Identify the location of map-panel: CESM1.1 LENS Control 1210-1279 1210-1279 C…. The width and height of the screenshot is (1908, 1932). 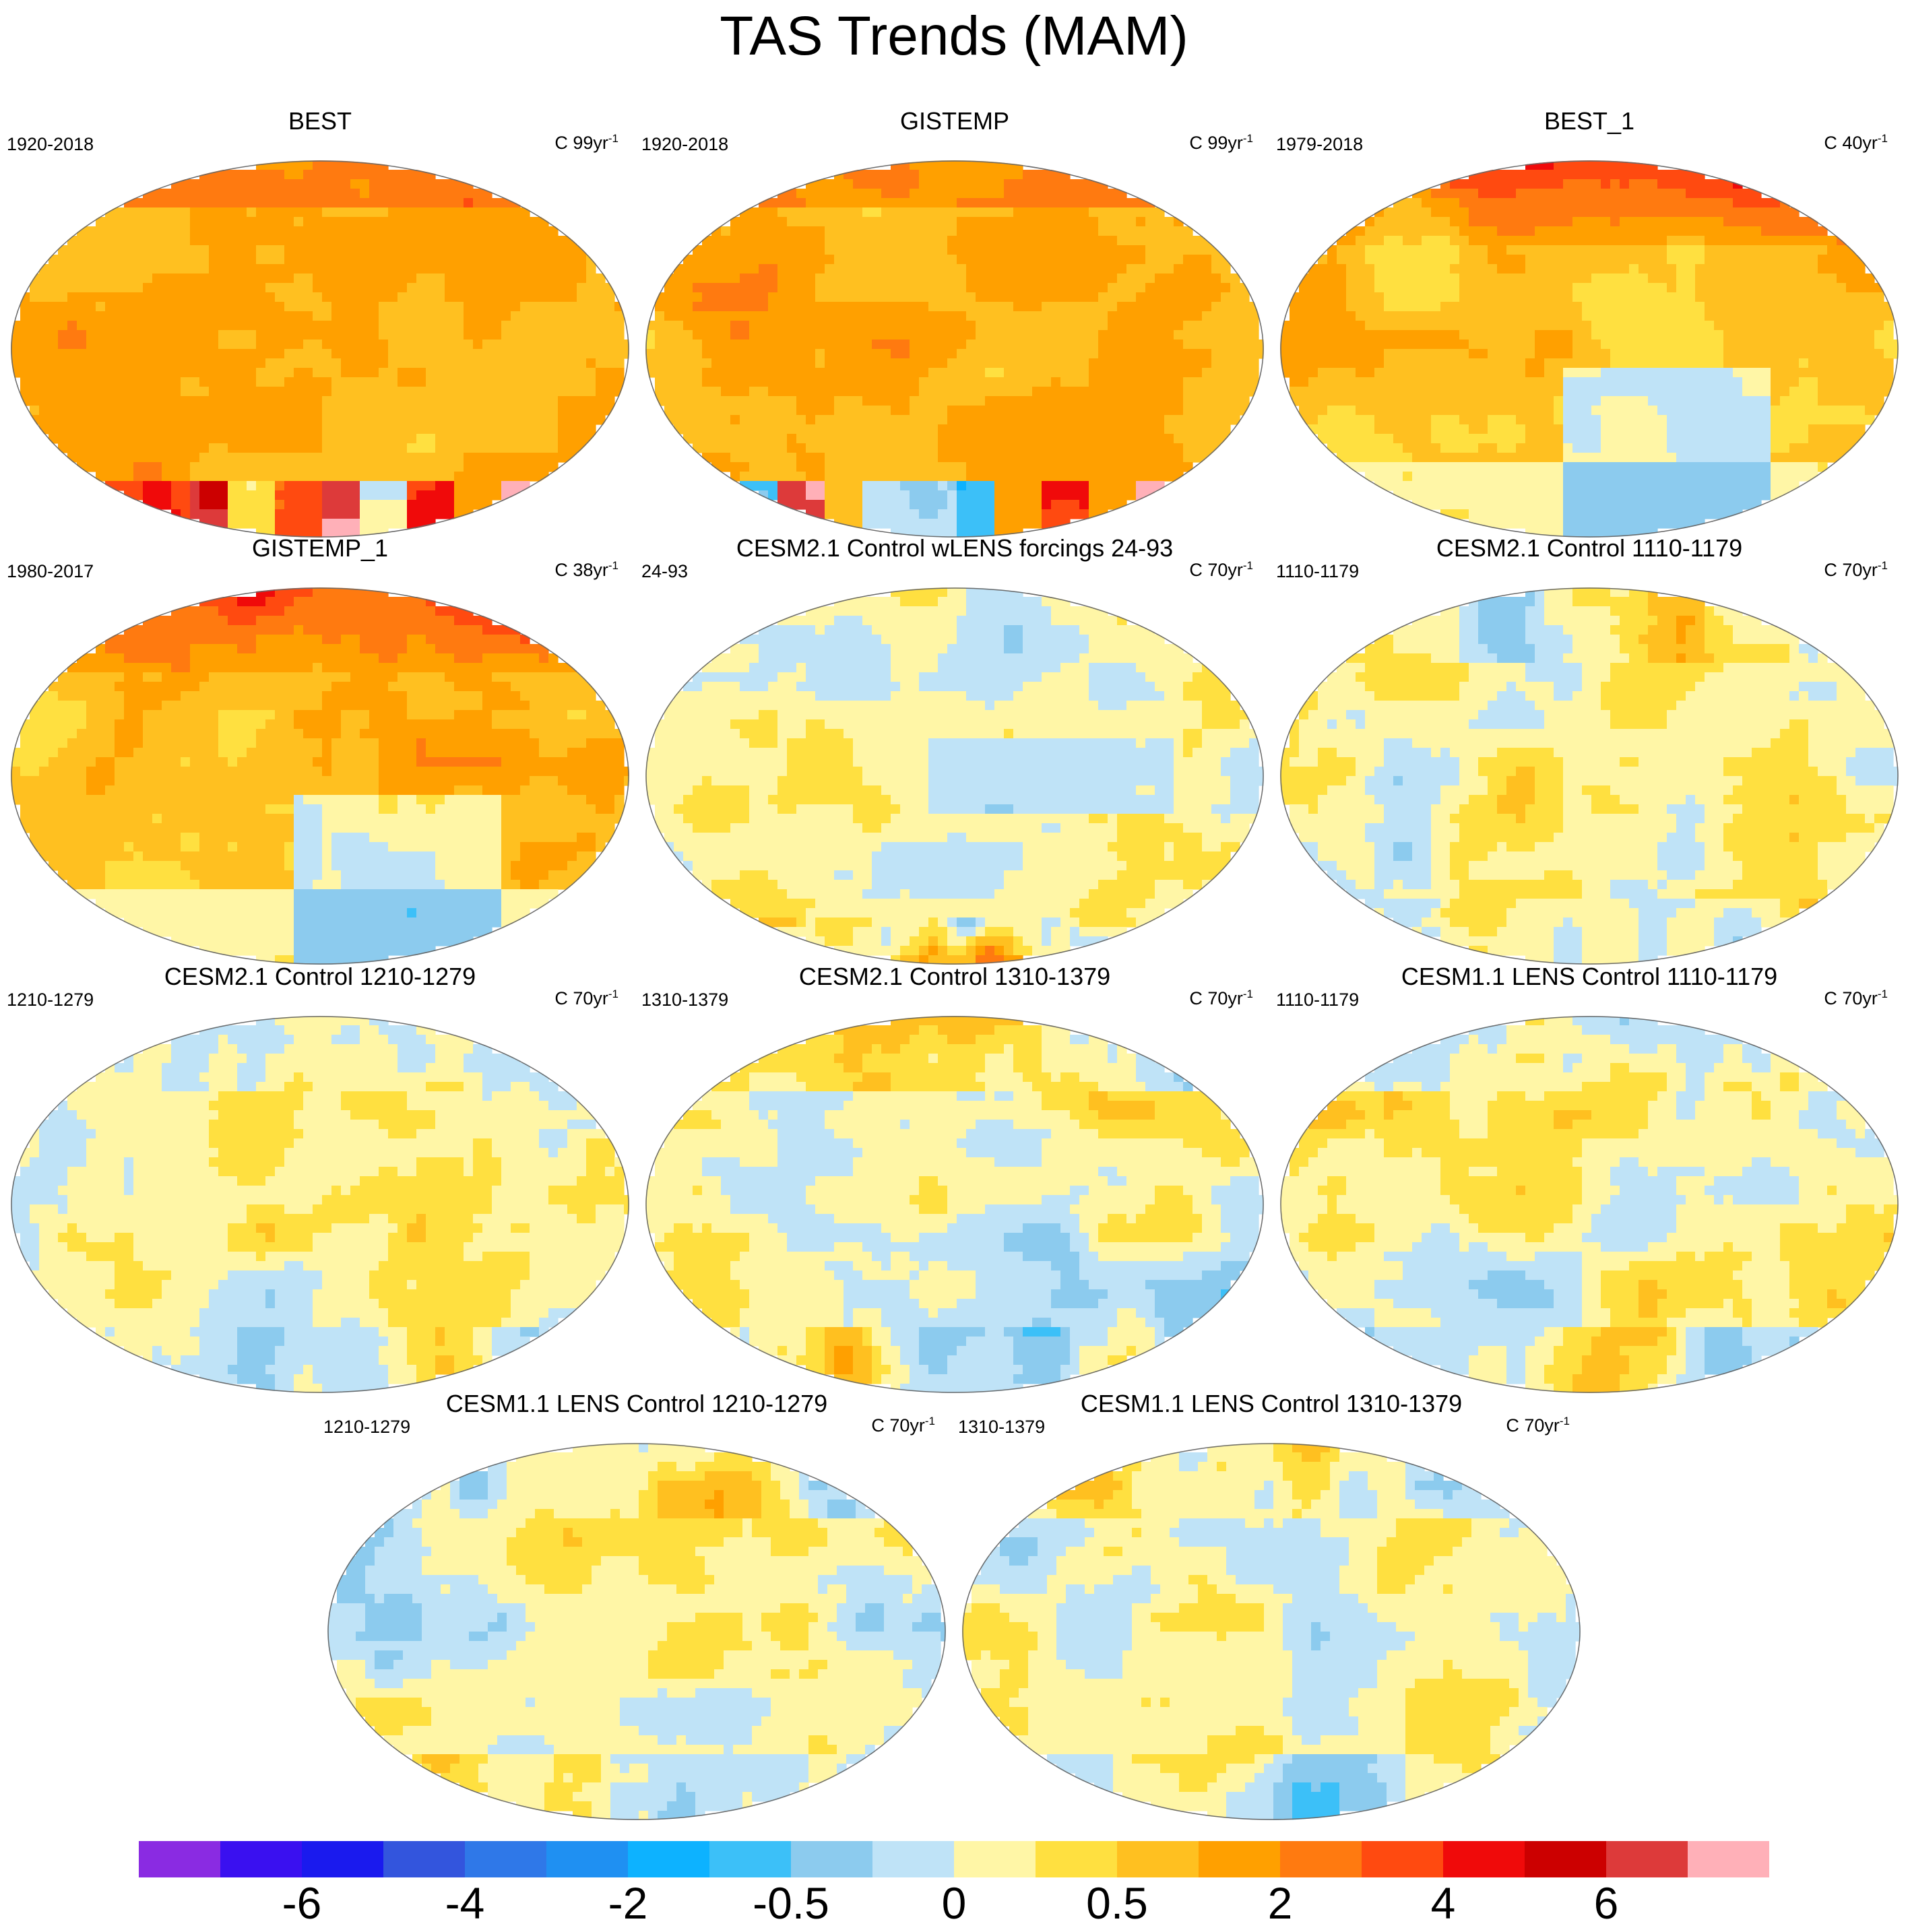
(636, 1605).